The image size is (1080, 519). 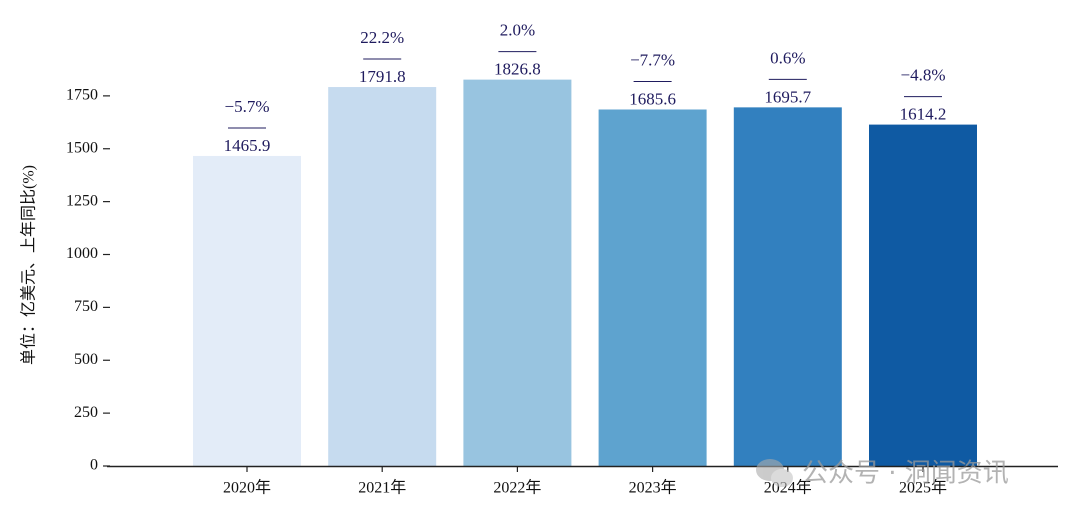 I want to click on growth-label: 2.0%, so click(x=517, y=30).